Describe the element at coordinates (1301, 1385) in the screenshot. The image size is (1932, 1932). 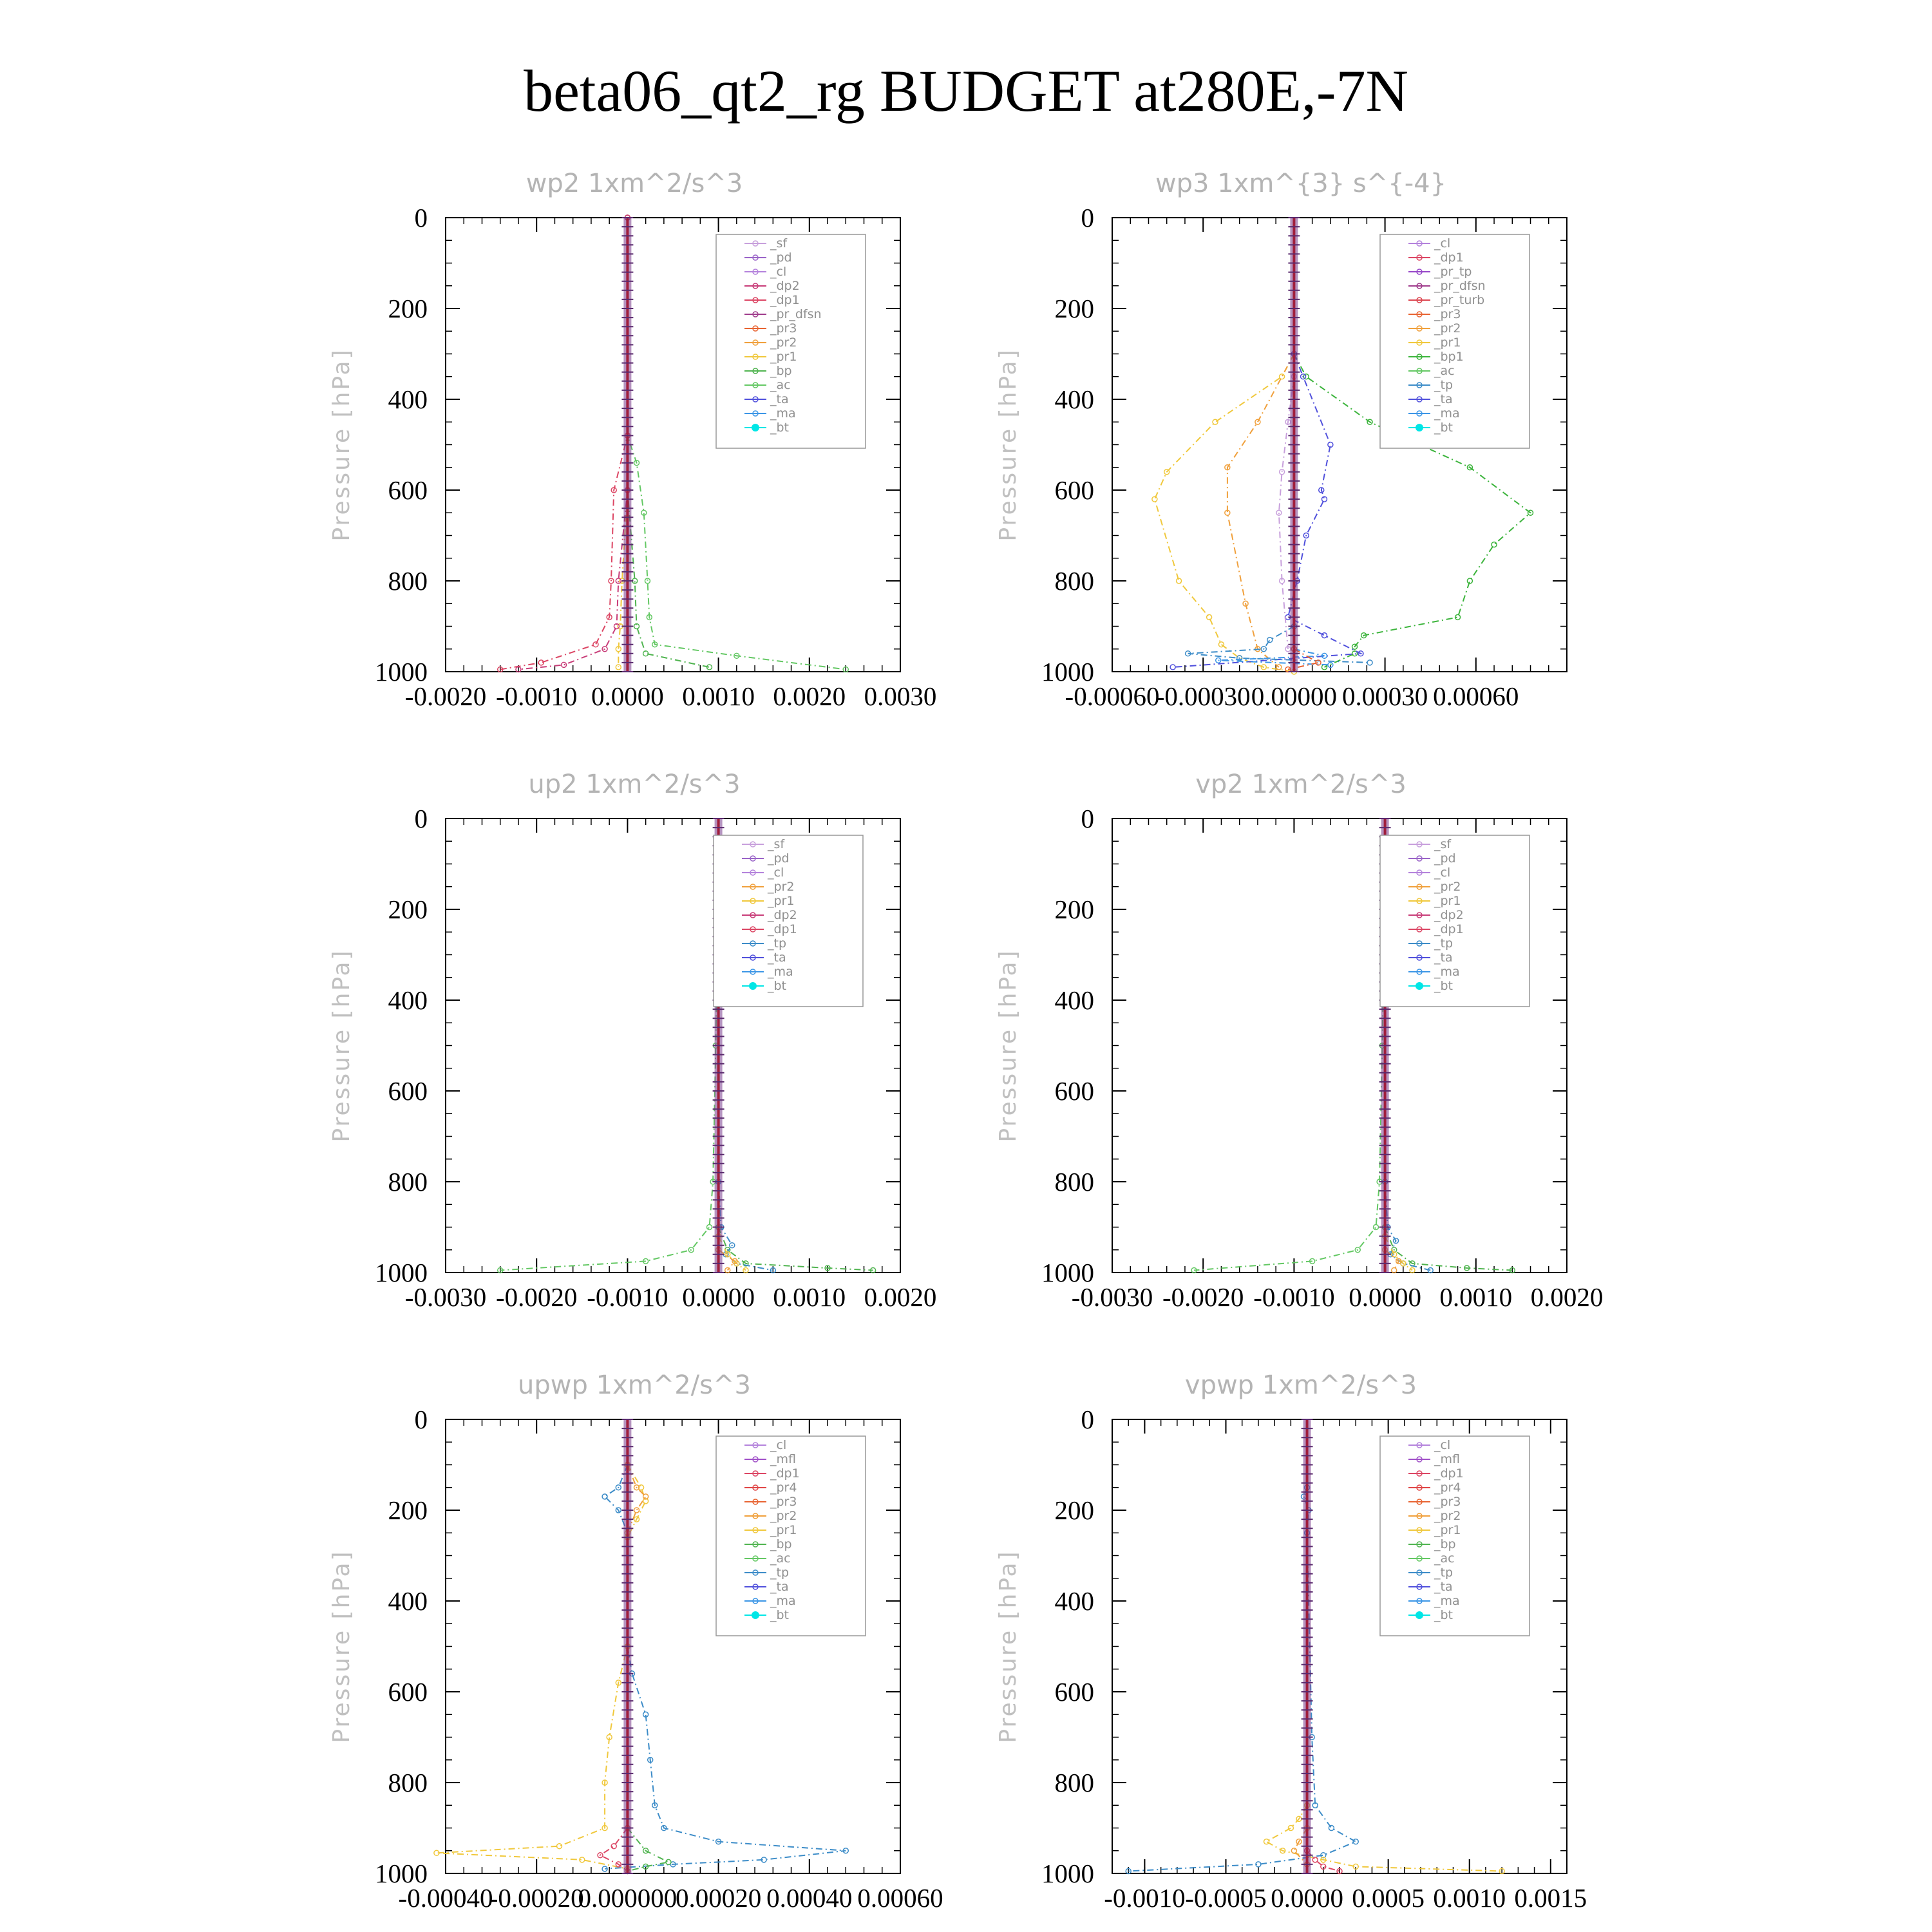
I see `panel-title: vpwp 1xm^2/s^3` at that location.